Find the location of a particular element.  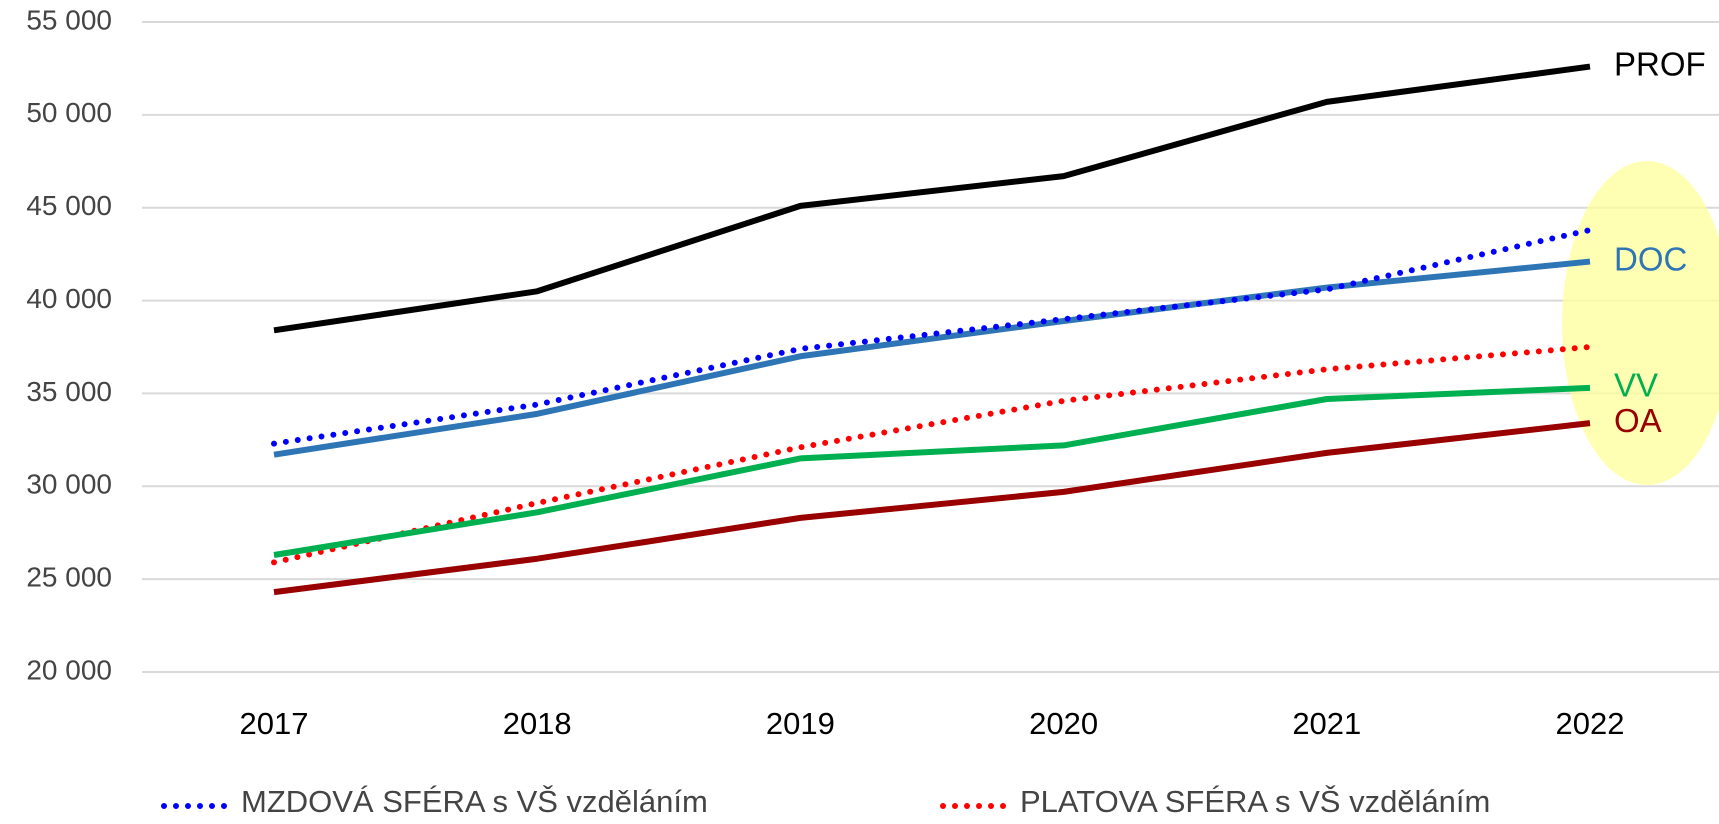

series-end-label: PROF is located at coordinates (1660, 63).